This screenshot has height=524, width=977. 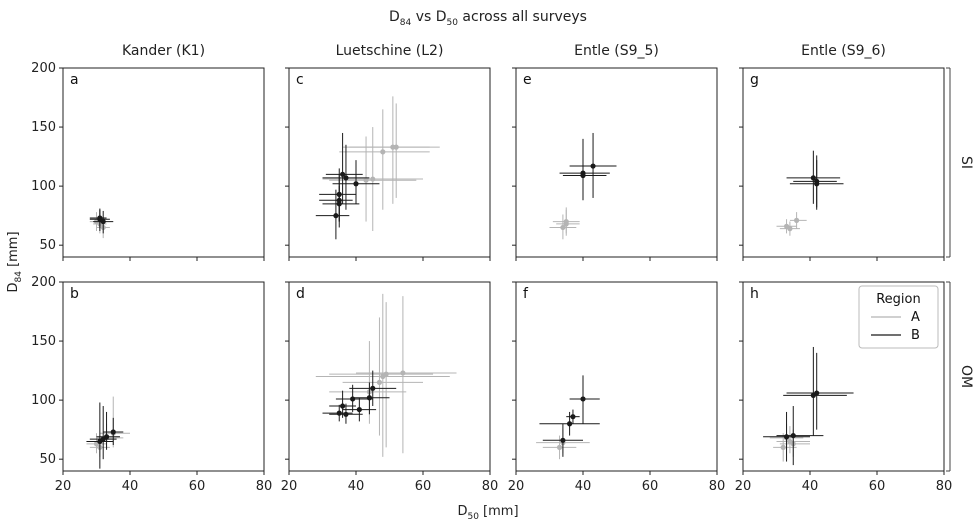 I want to click on y-tick-label-a-100: 100, so click(x=43, y=186).